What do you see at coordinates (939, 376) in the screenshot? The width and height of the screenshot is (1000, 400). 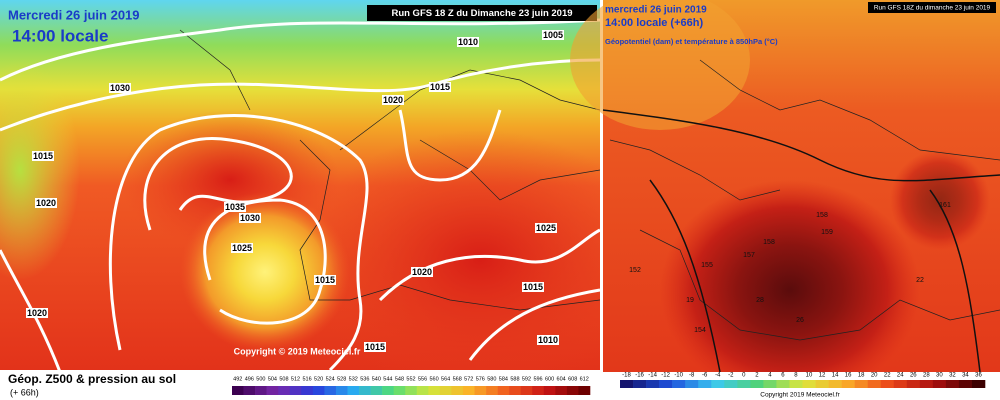 I see `scale-label: 30` at bounding box center [939, 376].